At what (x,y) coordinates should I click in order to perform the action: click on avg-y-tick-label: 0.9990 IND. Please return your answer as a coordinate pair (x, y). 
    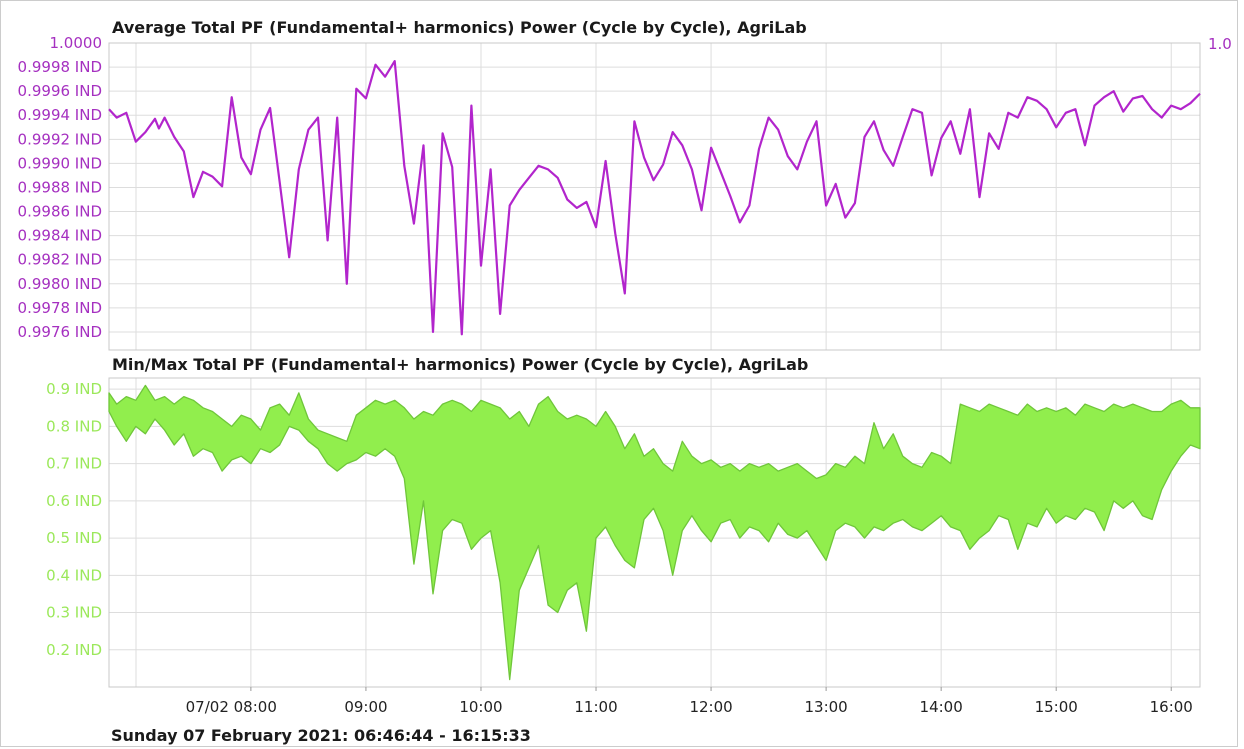
    Looking at the image, I should click on (60, 163).